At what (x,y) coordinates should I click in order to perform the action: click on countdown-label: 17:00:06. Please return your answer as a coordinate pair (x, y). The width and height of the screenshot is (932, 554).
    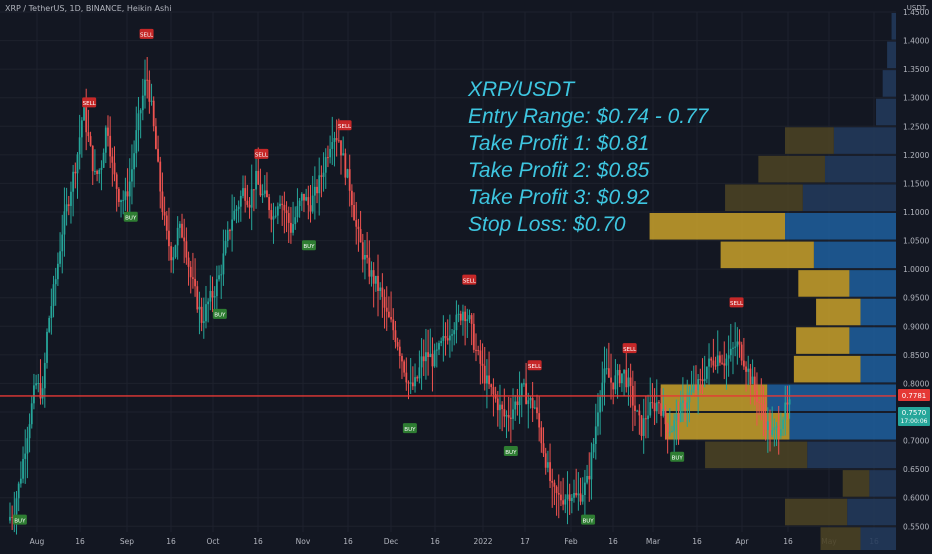
    Looking at the image, I should click on (914, 421).